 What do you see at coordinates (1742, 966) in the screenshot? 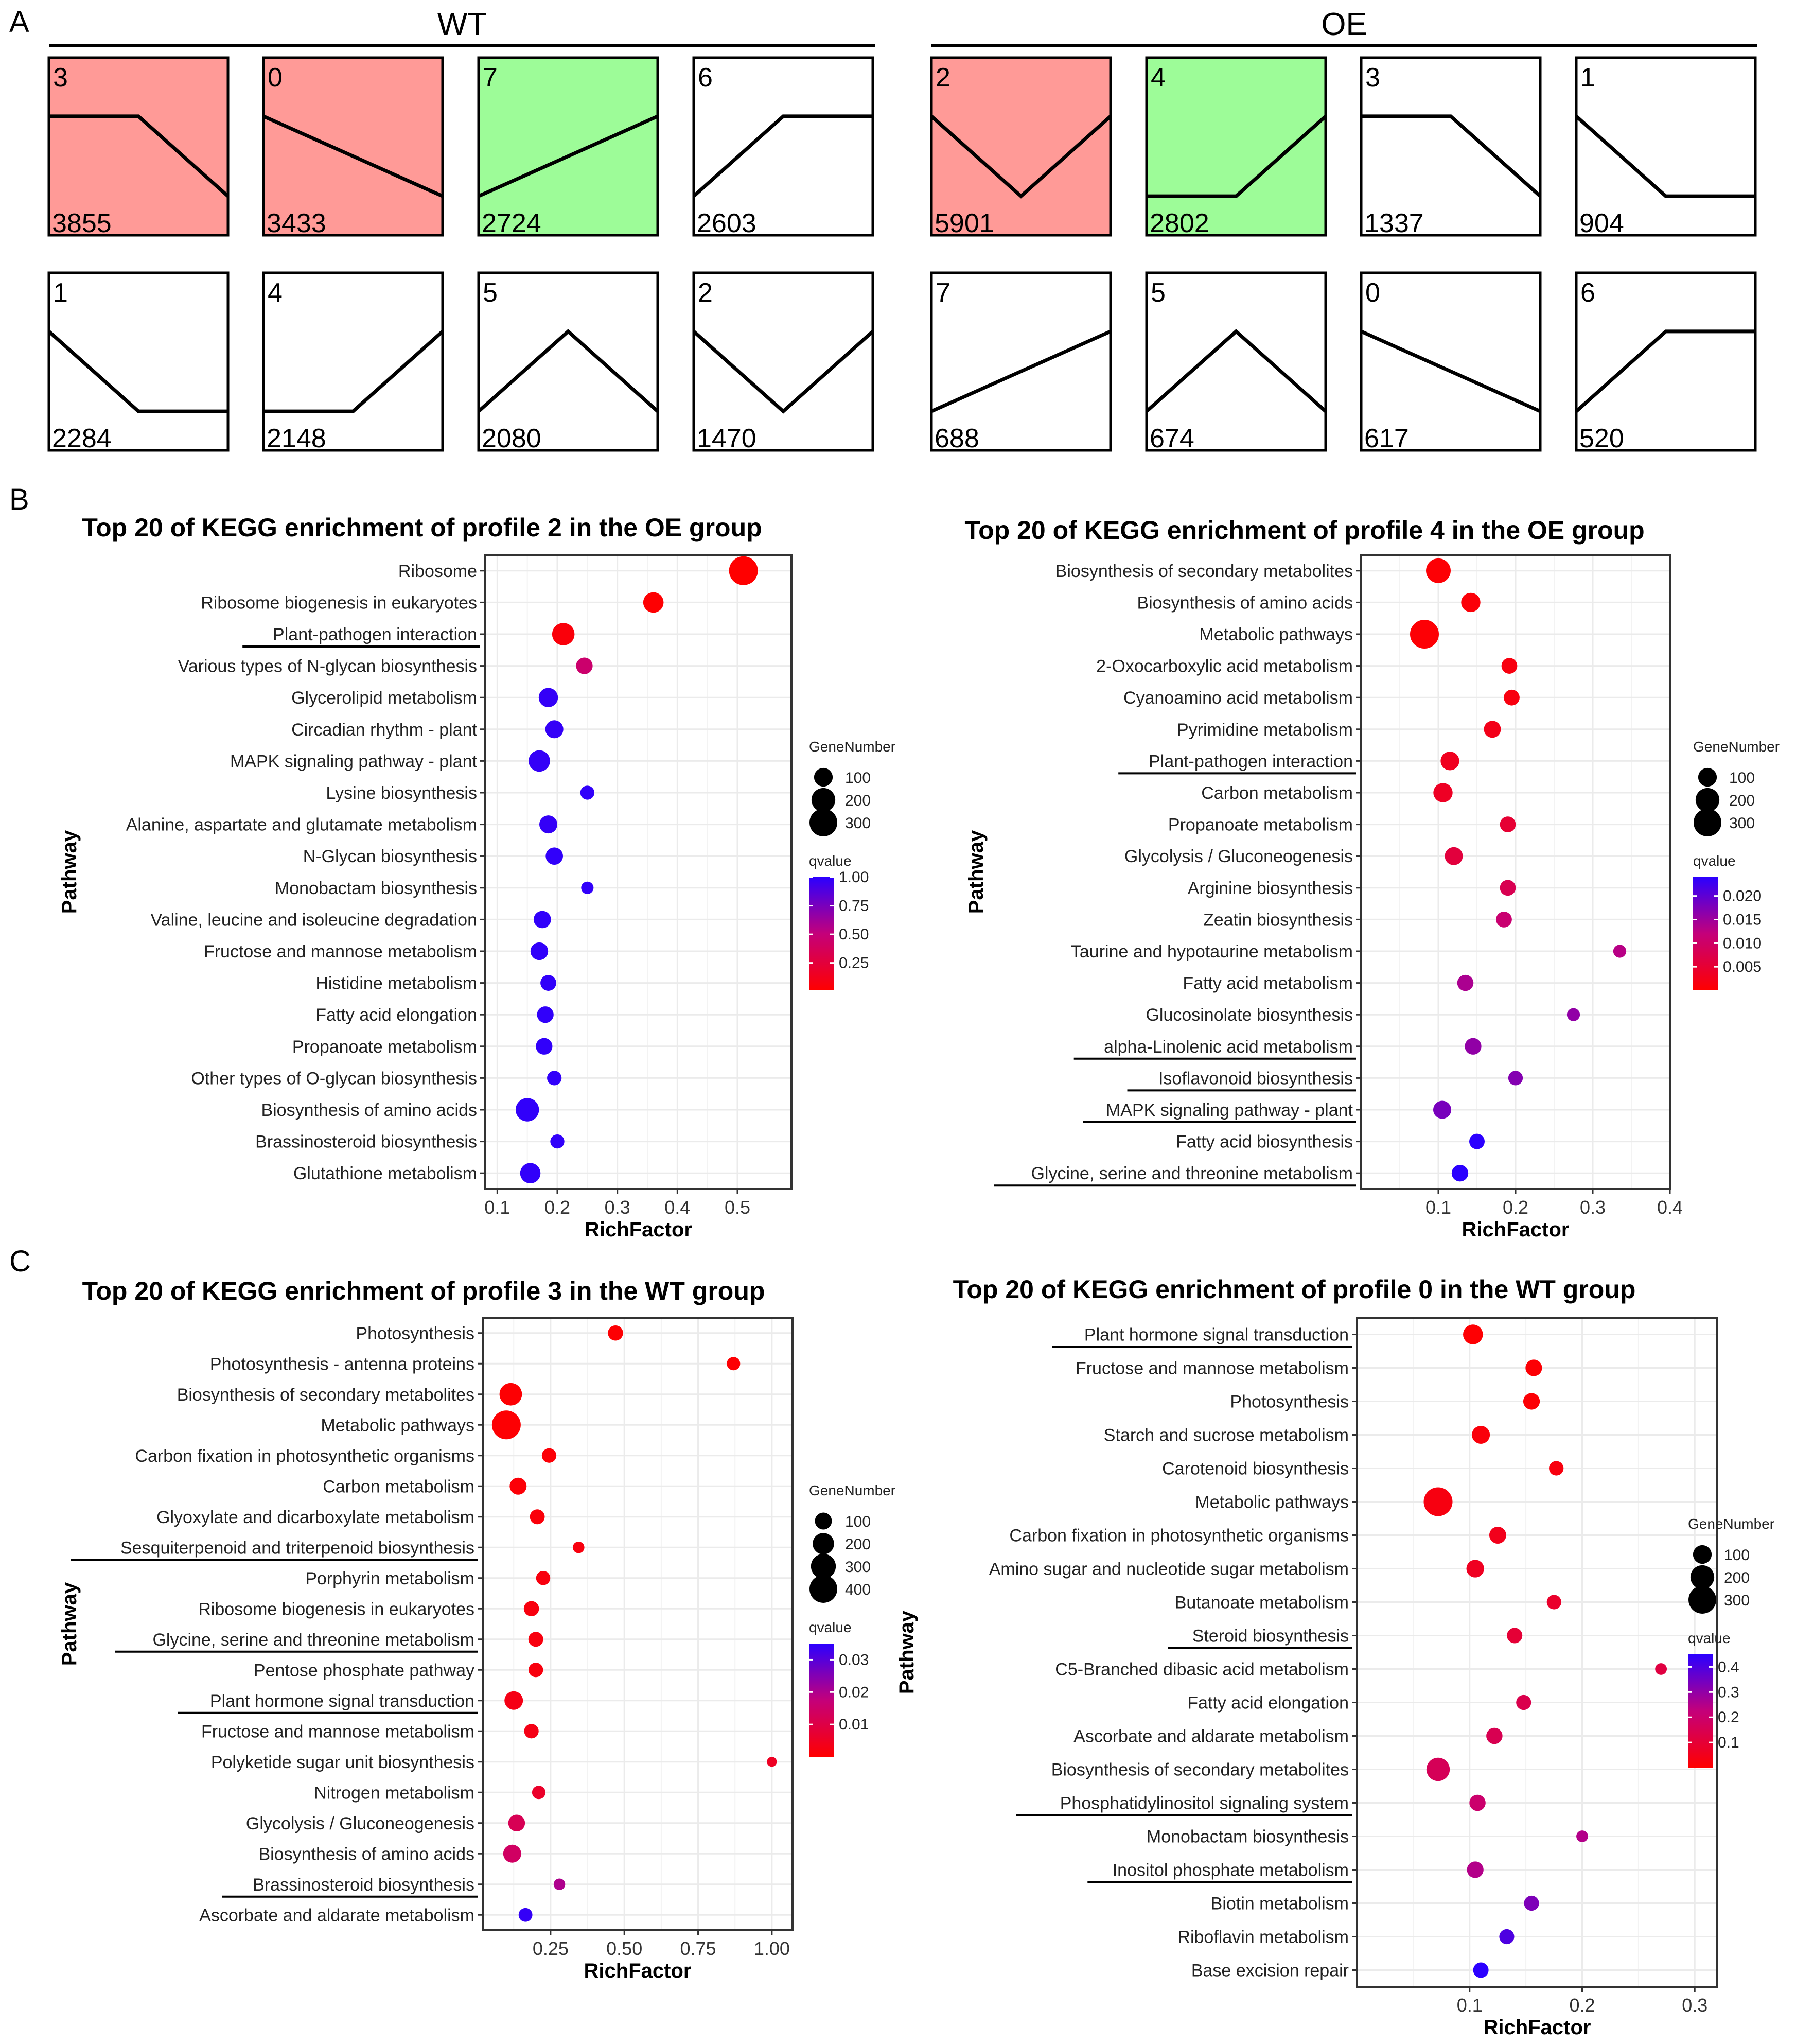
I see `colorbar-label: 0.005` at bounding box center [1742, 966].